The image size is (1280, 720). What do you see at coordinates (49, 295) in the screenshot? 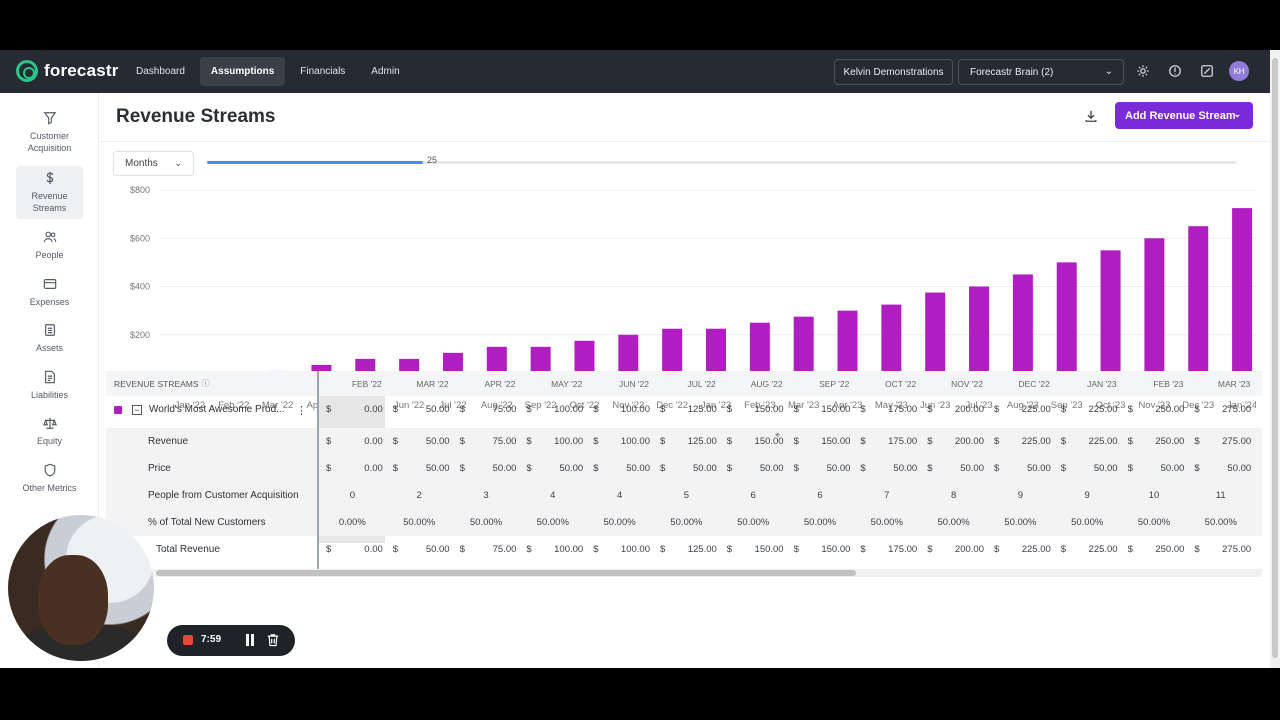
I see `sidebar-item-expenses: Expenses` at bounding box center [49, 295].